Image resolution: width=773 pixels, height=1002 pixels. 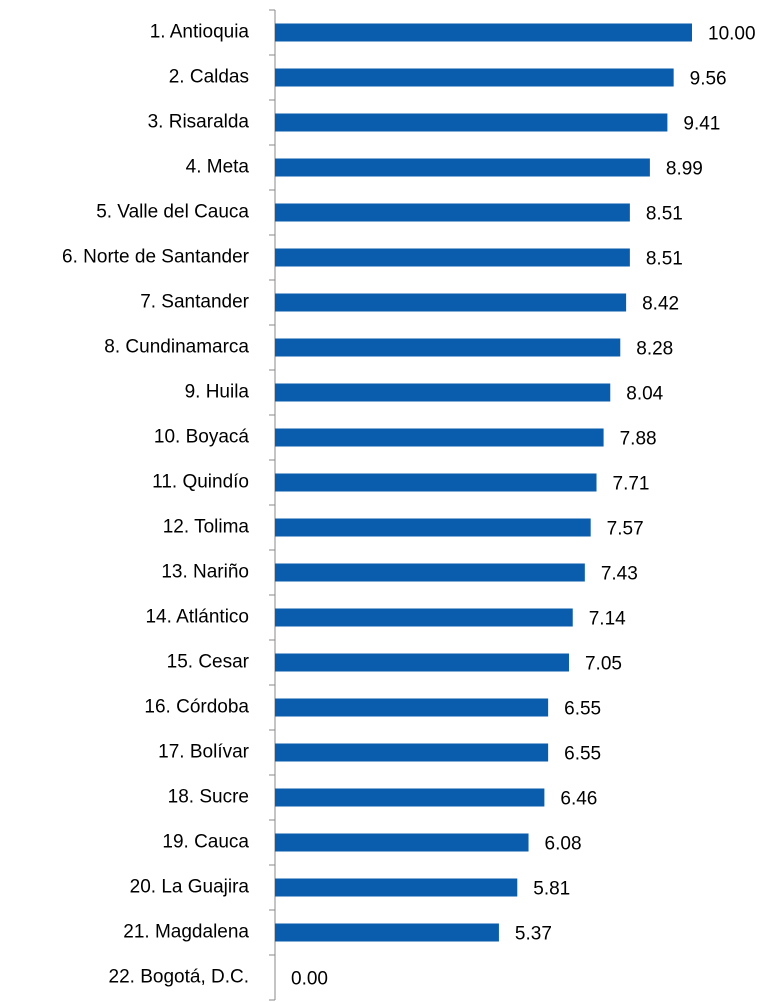 I want to click on value-label: 7.05, so click(x=603, y=664).